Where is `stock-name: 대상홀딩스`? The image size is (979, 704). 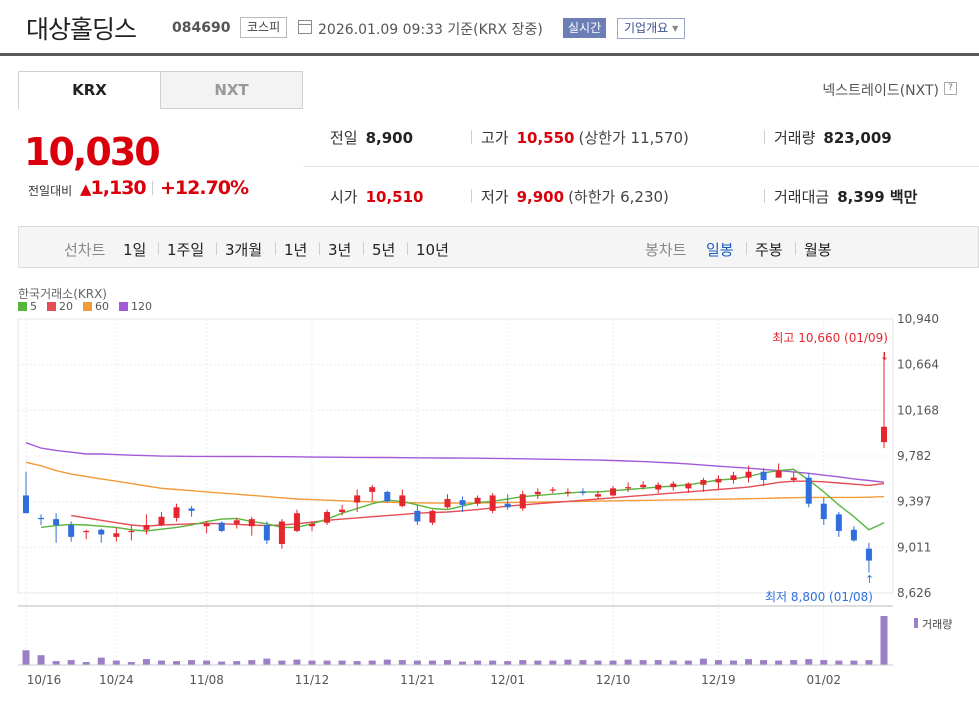
stock-name: 대상홀딩스 is located at coordinates (81, 29).